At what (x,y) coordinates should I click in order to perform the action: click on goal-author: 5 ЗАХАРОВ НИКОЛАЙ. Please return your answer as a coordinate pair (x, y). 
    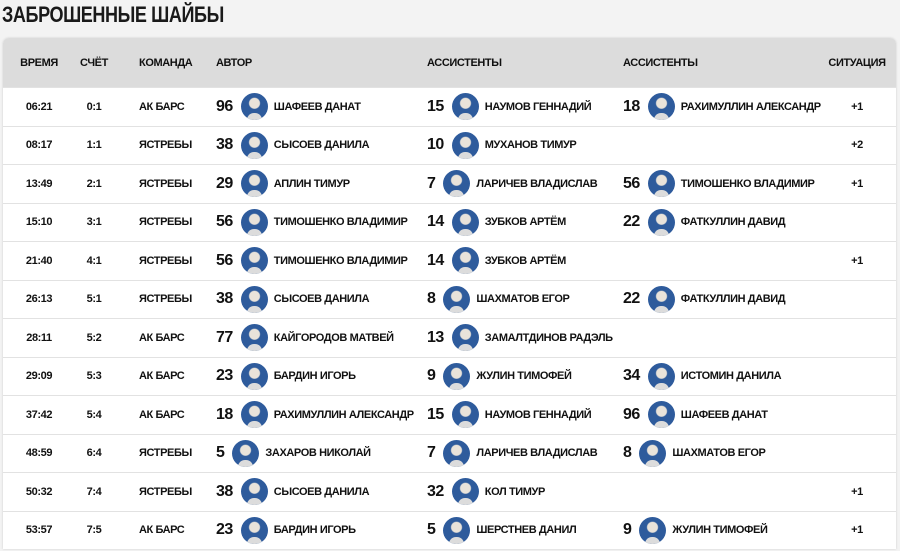
    Looking at the image, I should click on (293, 454).